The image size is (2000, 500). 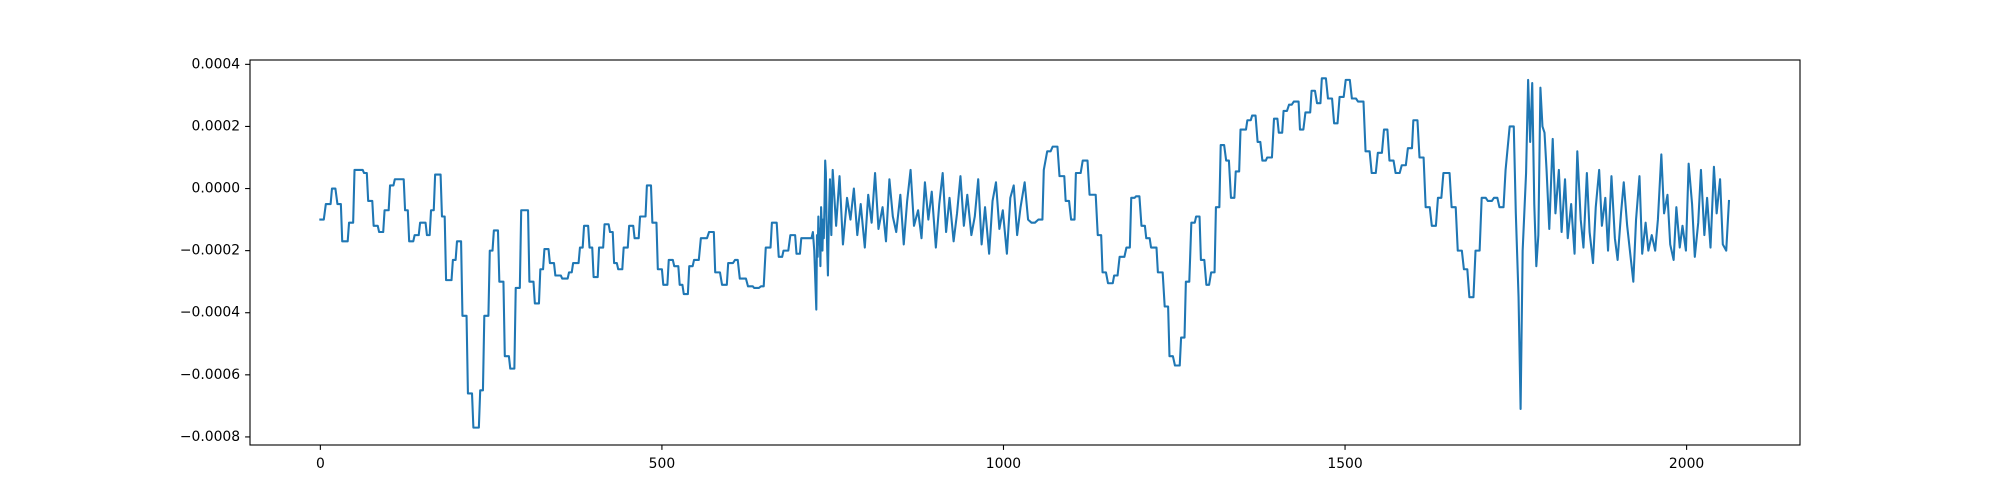 I want to click on y-tick-label: −0.0006, so click(x=210, y=375).